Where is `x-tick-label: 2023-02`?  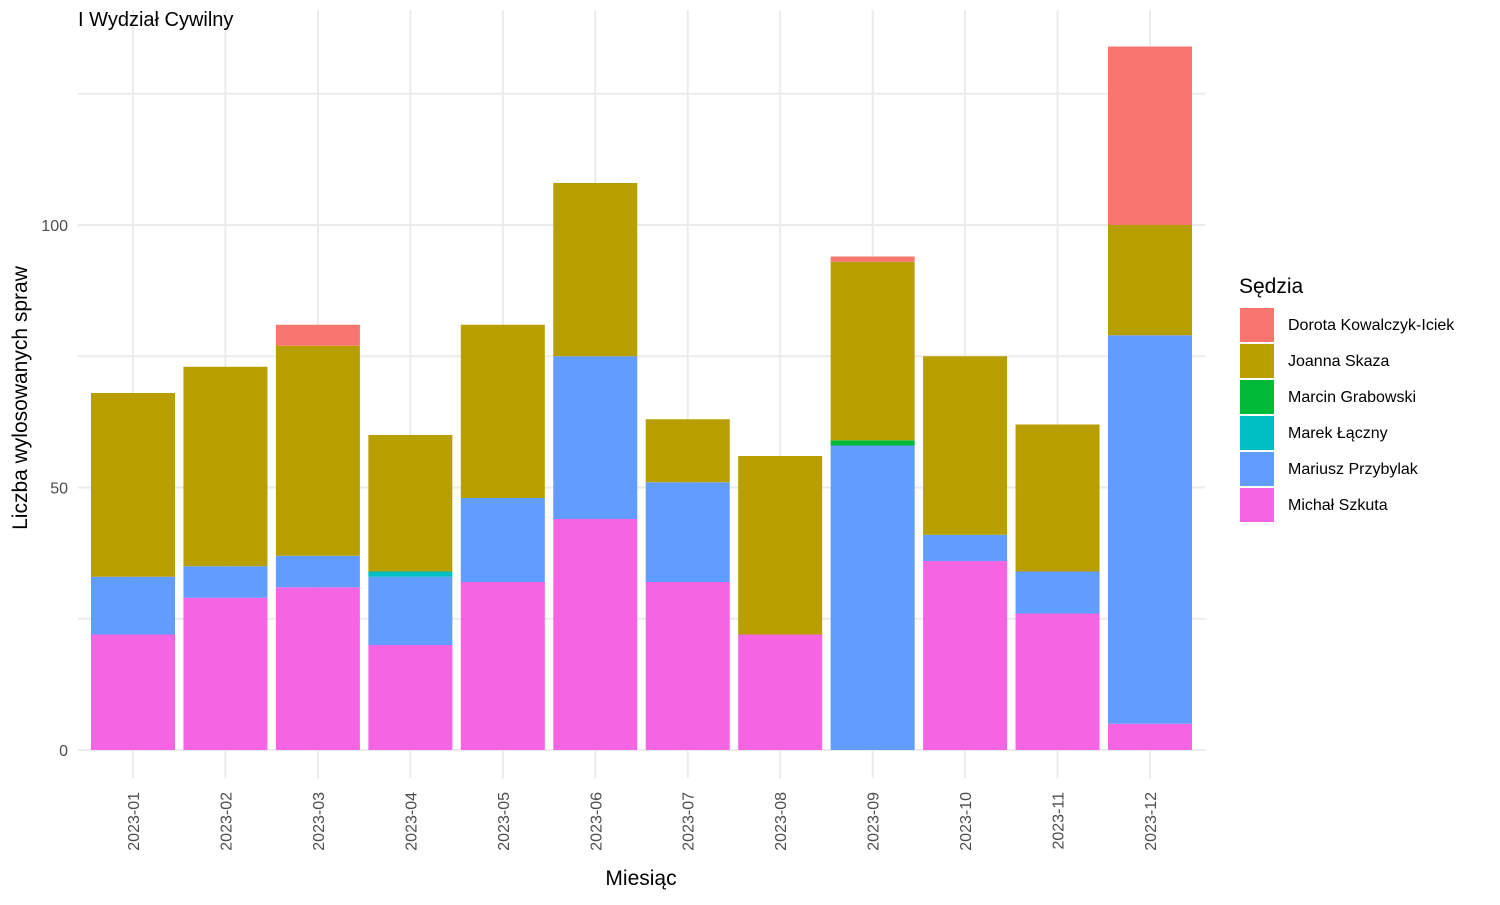
x-tick-label: 2023-02 is located at coordinates (226, 821).